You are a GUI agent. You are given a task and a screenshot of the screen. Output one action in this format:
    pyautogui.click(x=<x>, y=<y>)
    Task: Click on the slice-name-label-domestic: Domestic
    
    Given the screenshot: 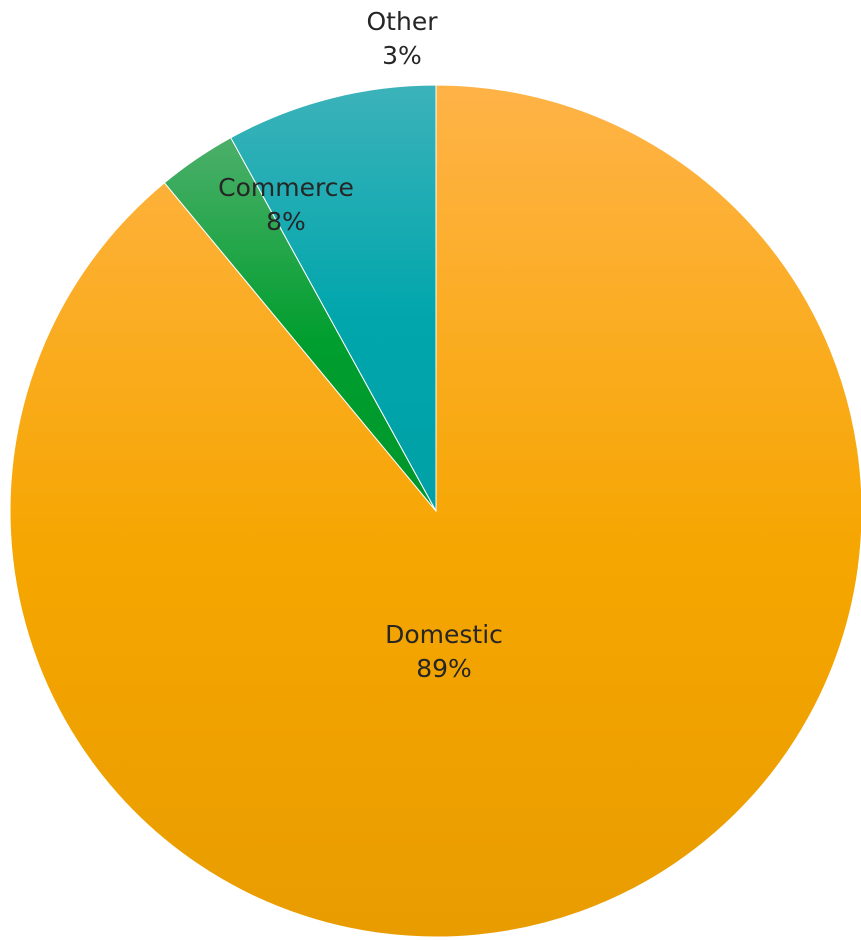 What is the action you would take?
    pyautogui.click(x=444, y=634)
    